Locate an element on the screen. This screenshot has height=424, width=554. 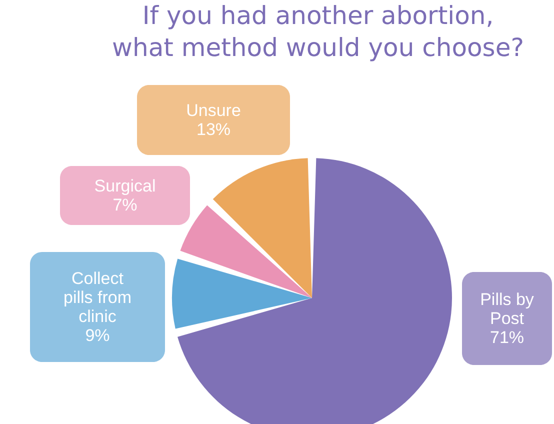
slice-label: Unsure is located at coordinates (213, 110).